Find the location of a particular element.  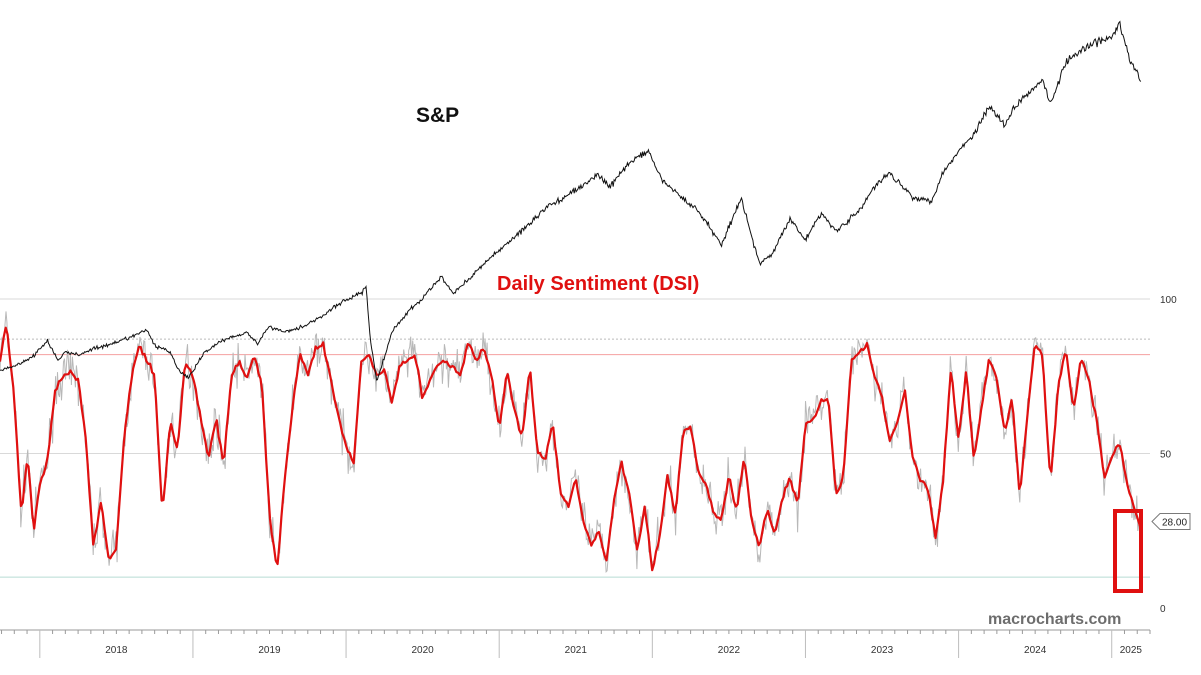

x-tick-label-2022: 2022 is located at coordinates (729, 650).